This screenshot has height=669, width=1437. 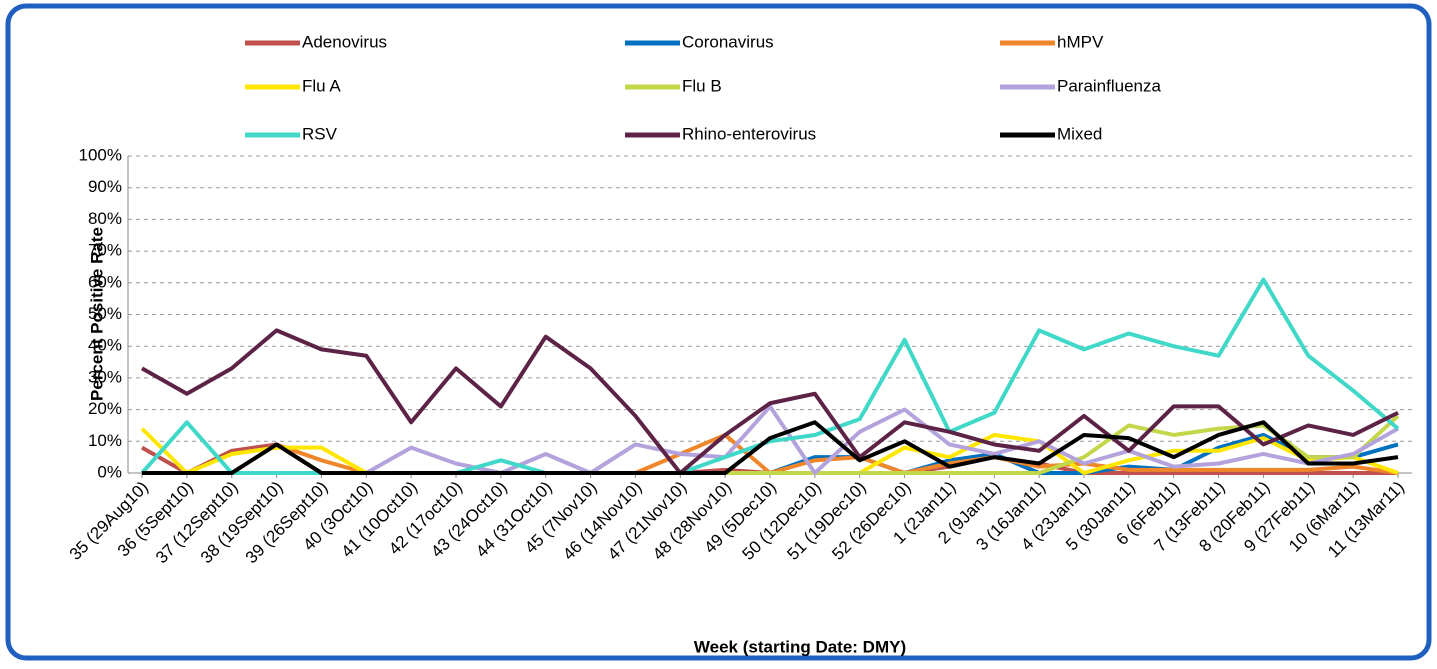 I want to click on legend-label: Rhino-enterovirus, so click(x=749, y=133).